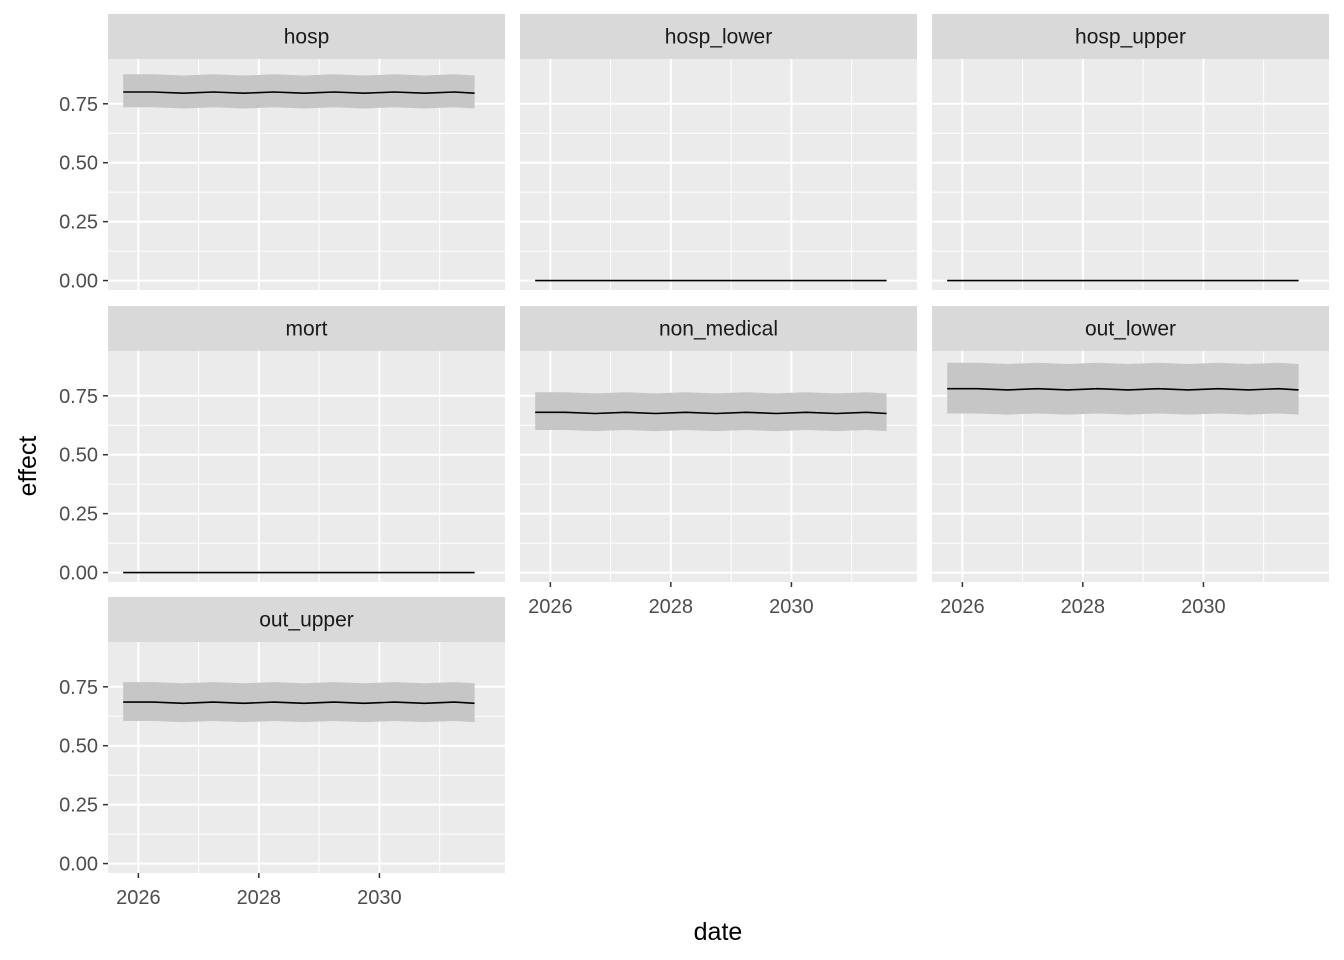 Image resolution: width=1344 pixels, height=960 pixels. I want to click on facet-strip-label: mort, so click(307, 329).